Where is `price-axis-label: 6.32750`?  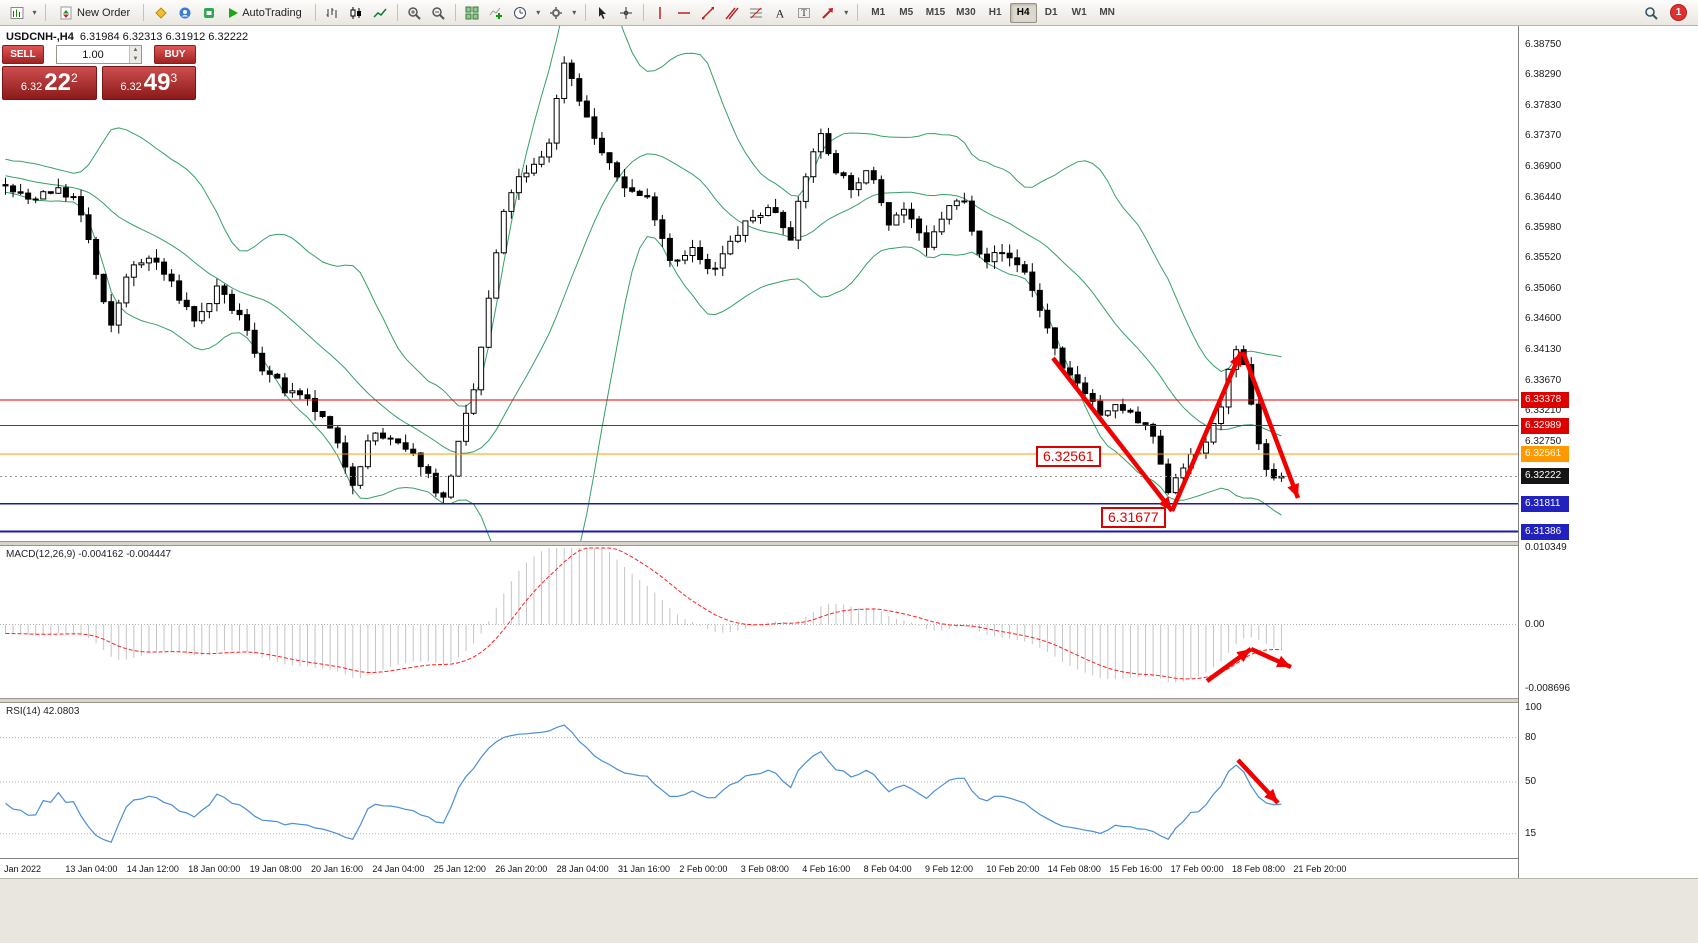
price-axis-label: 6.32750 is located at coordinates (1543, 441).